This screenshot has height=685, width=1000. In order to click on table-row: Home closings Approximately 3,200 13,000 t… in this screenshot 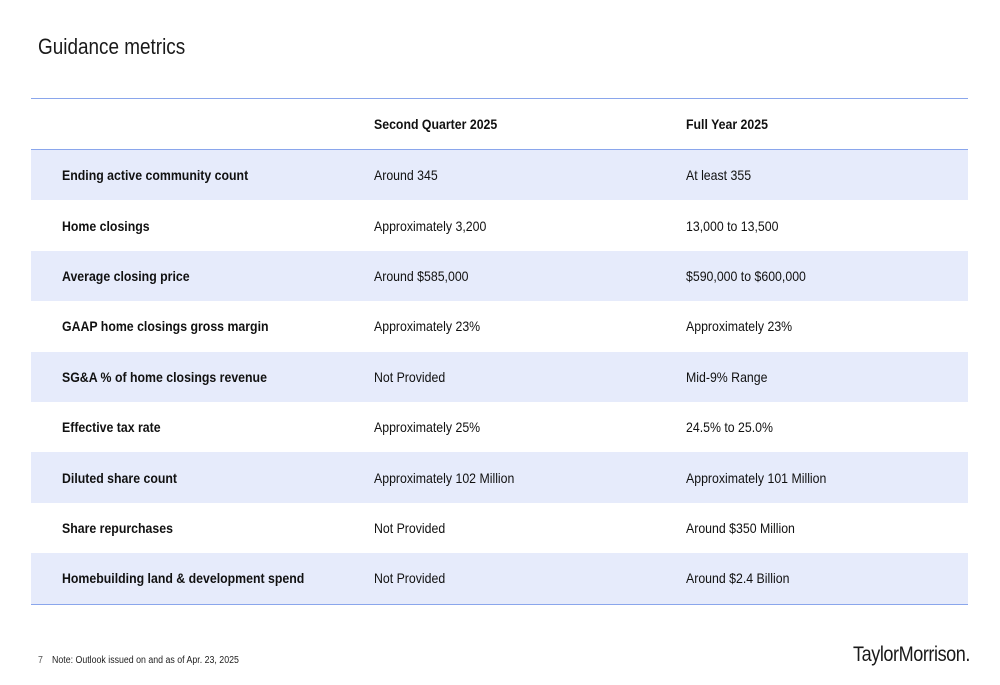, I will do `click(499, 225)`.